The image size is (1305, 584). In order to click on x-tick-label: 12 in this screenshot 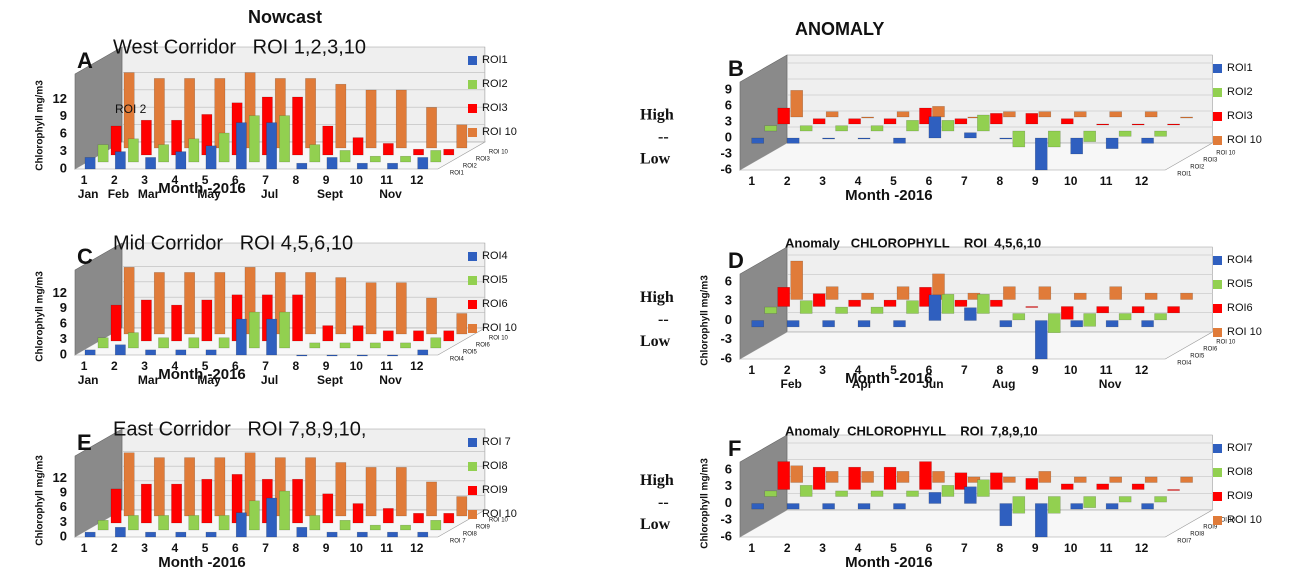, I will do `click(417, 180)`.